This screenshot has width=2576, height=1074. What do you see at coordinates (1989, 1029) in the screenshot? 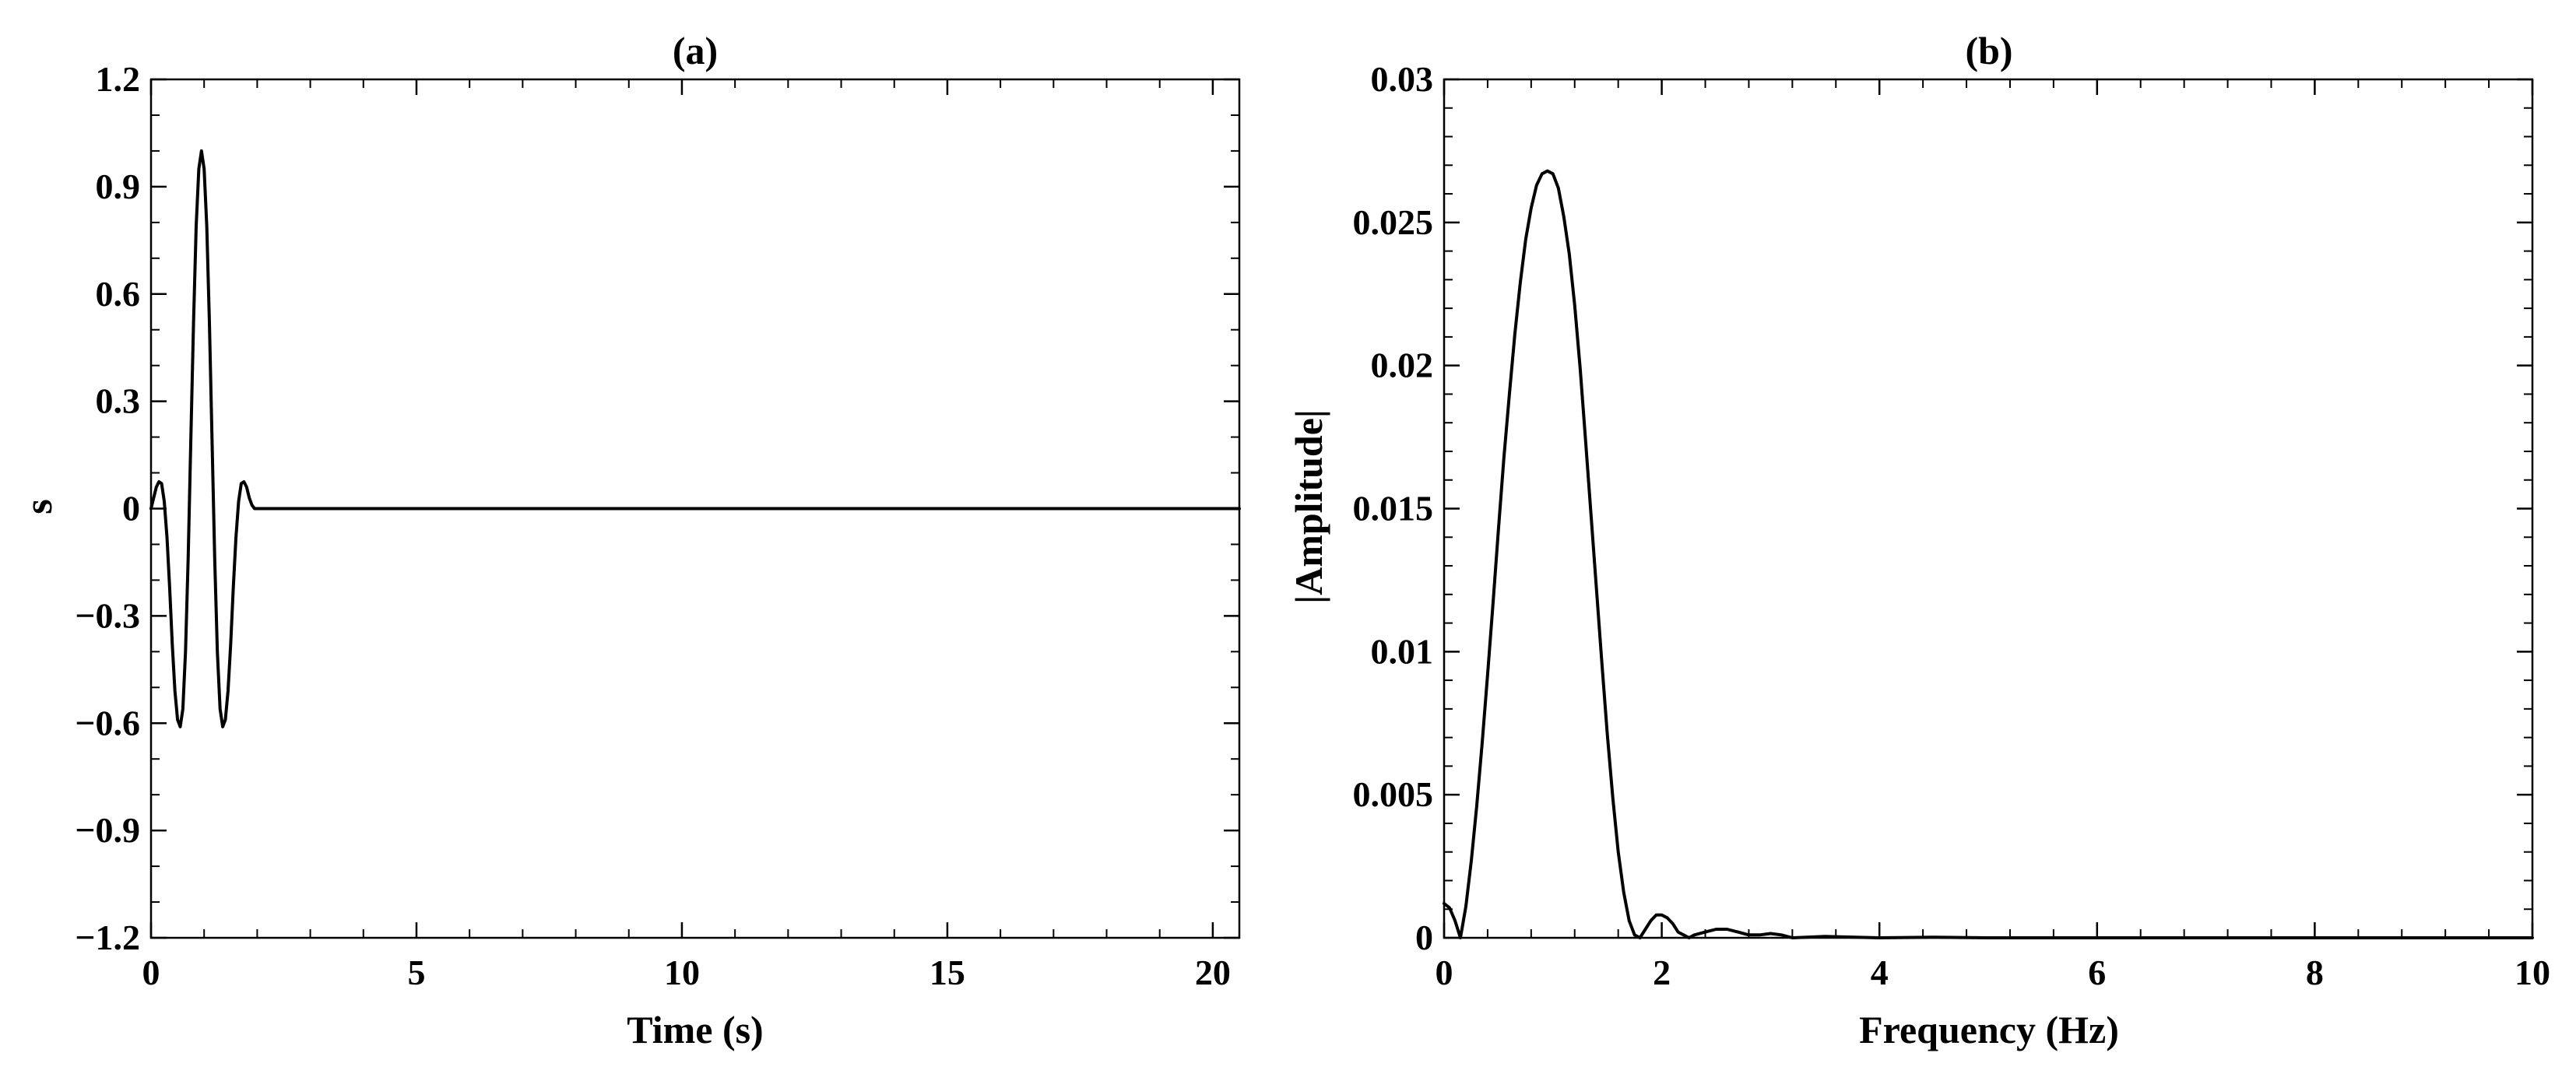
I see `panel-b-xlabel: Frequency (Hz)` at bounding box center [1989, 1029].